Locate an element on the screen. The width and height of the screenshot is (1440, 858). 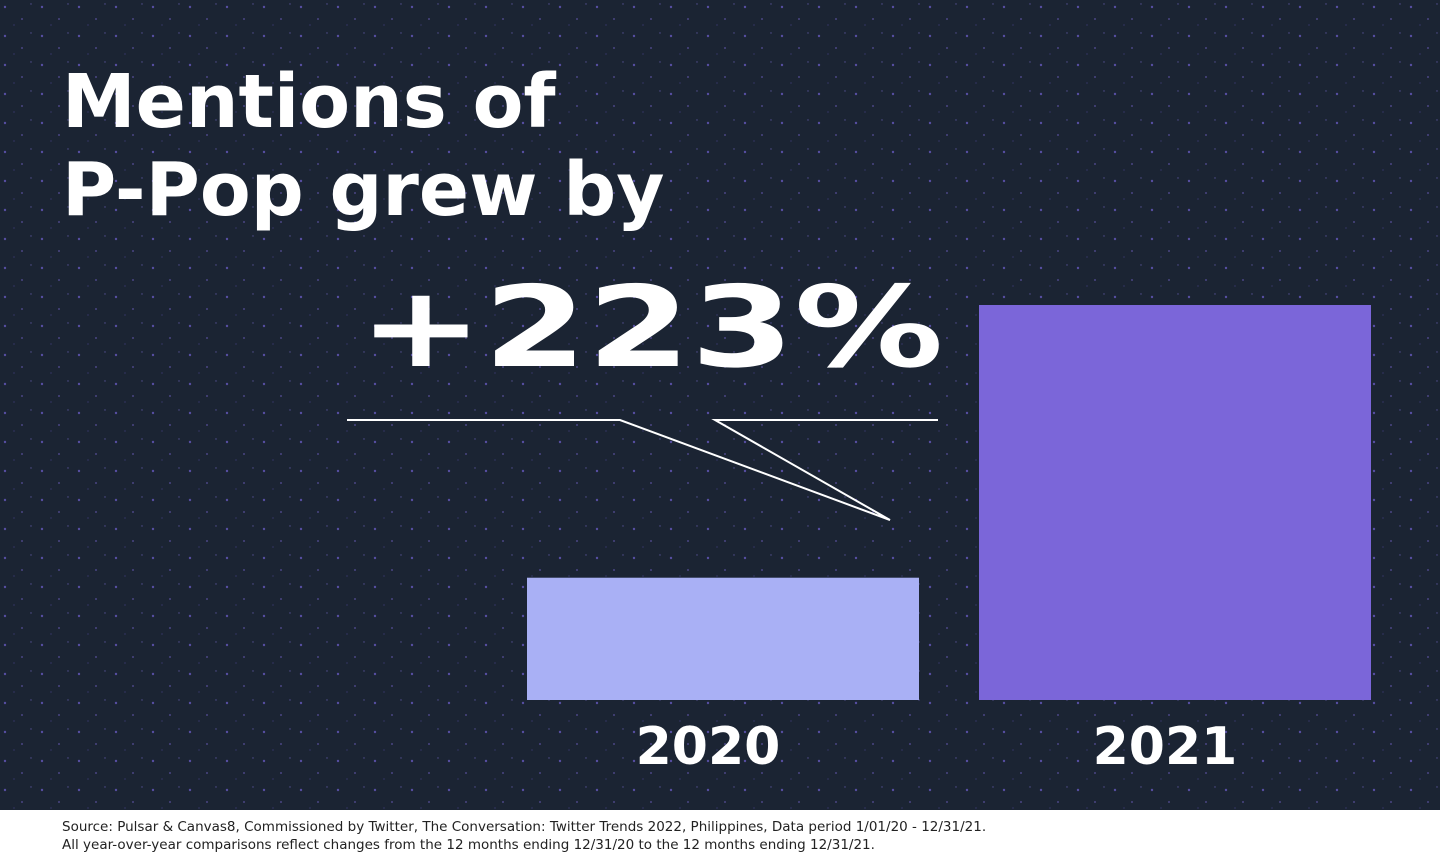
callout-line is located at coordinates (642, 470).